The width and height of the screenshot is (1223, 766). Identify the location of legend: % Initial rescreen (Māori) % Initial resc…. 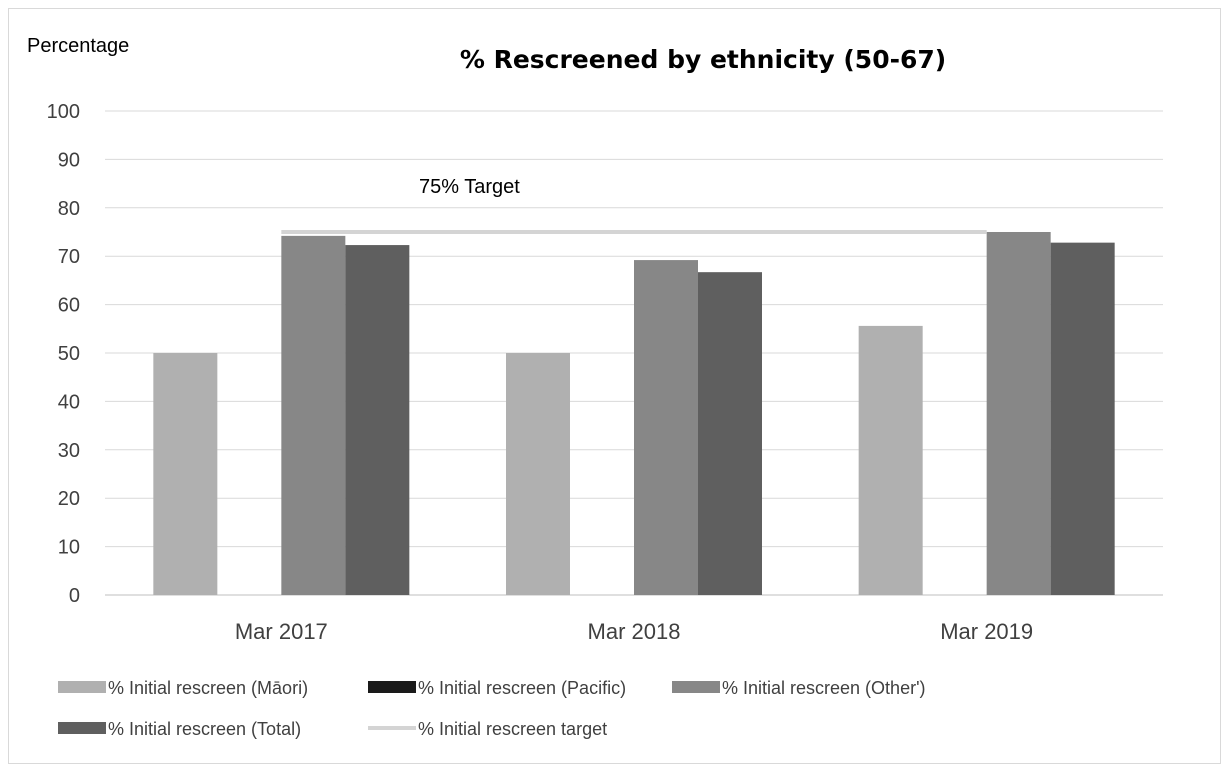
(492, 708).